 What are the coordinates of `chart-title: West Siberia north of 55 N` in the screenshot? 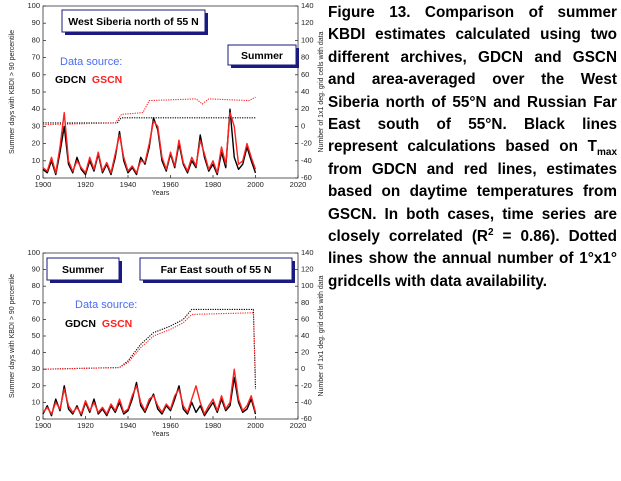 It's located at (133, 22).